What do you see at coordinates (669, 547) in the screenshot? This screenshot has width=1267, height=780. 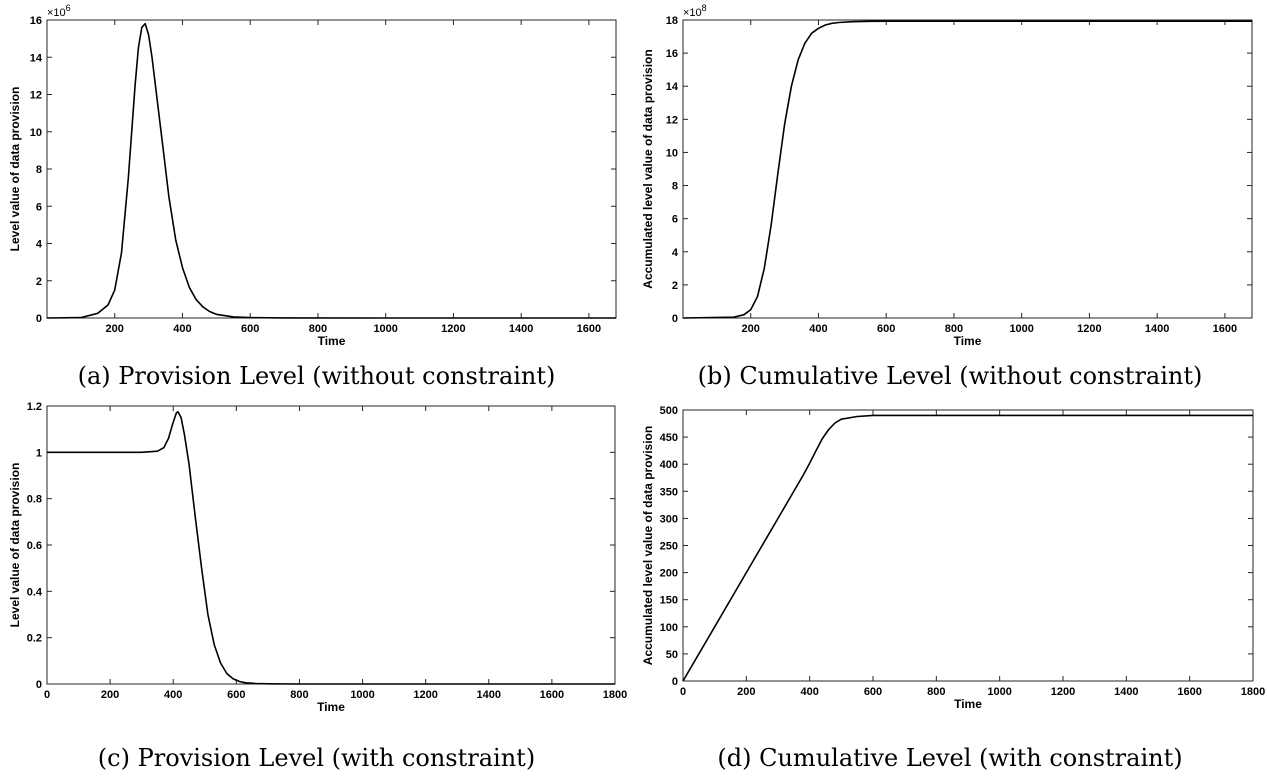 I see `y-tick-label: 250` at bounding box center [669, 547].